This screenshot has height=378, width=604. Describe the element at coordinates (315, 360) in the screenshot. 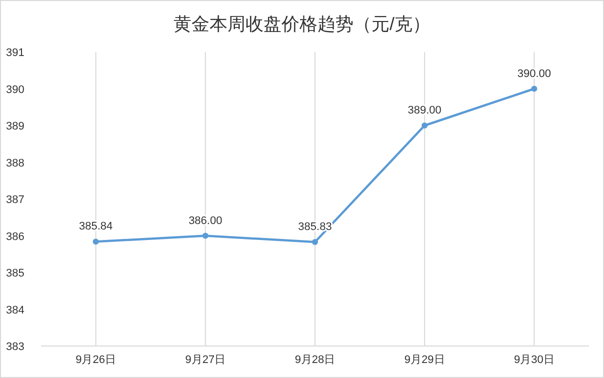

I see `x-tick-label: 9月28日` at that location.